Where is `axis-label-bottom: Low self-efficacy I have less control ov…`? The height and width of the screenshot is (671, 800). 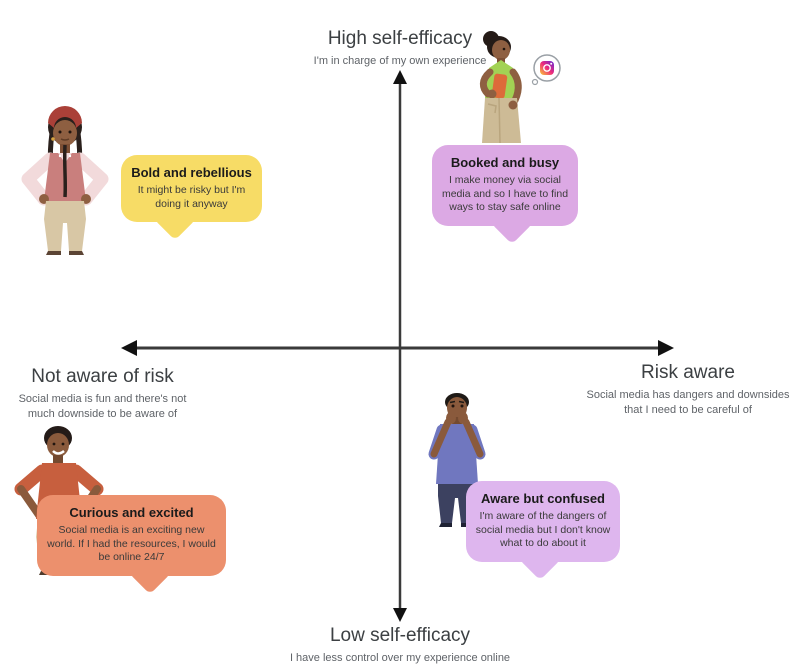
axis-label-bottom: Low self-efficacy I have less control ov… is located at coordinates (400, 645).